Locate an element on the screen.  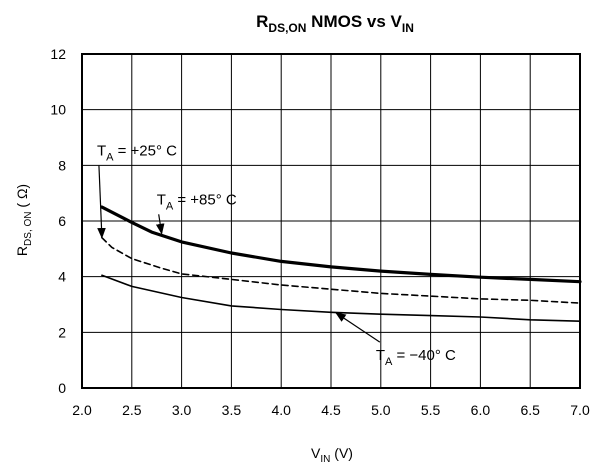
annotation-label-1: TA = +85° C is located at coordinates (197, 201).